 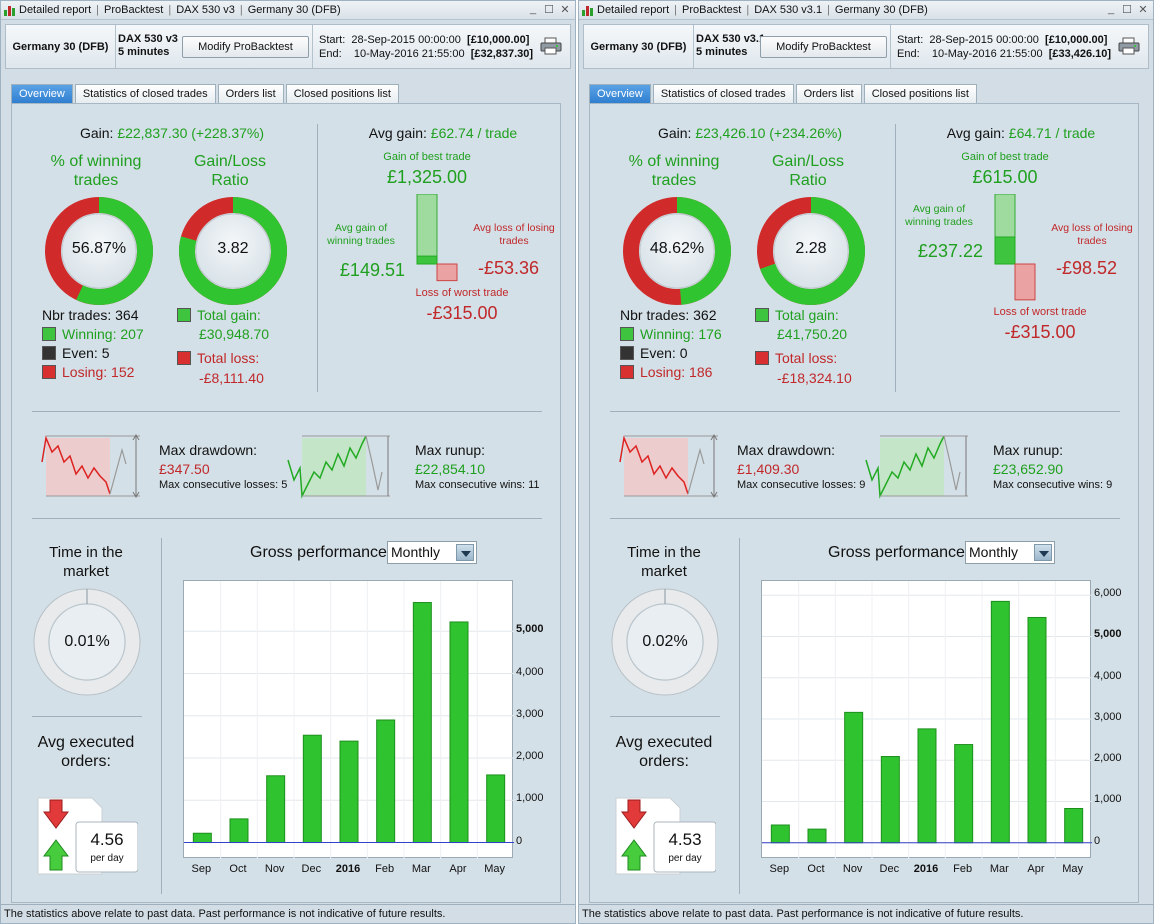 I want to click on system-name: DAX 530 v3, so click(x=148, y=39).